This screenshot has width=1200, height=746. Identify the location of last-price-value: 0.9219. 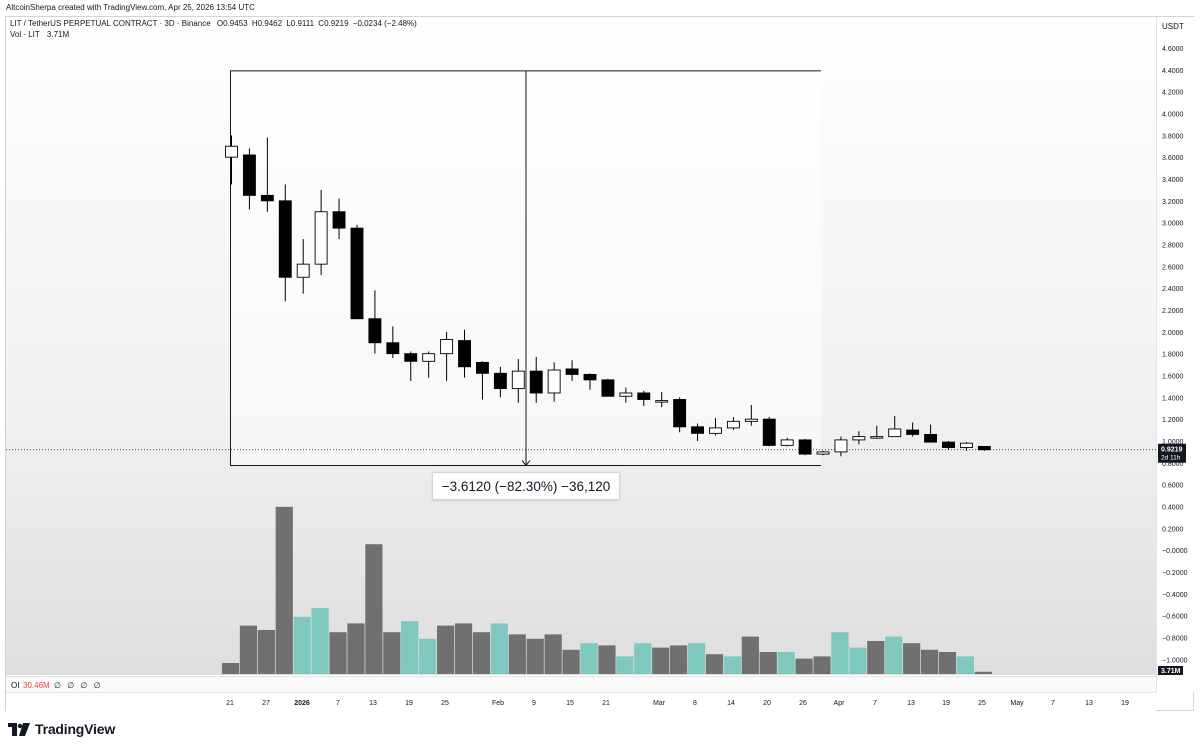
(1172, 450).